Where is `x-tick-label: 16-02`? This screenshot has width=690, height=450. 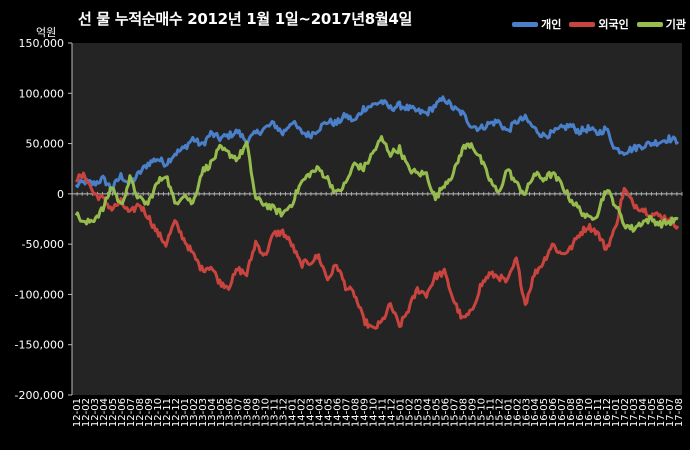
x-tick-label: 16-02 is located at coordinates (517, 412).